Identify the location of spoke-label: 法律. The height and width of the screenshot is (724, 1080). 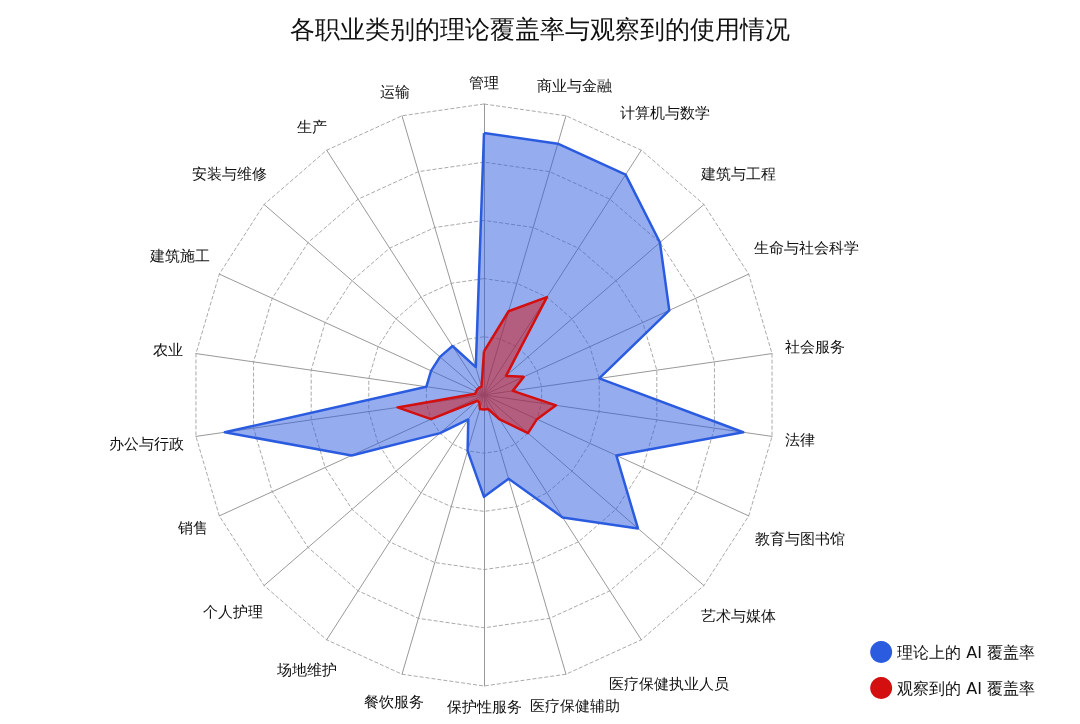
(799, 440).